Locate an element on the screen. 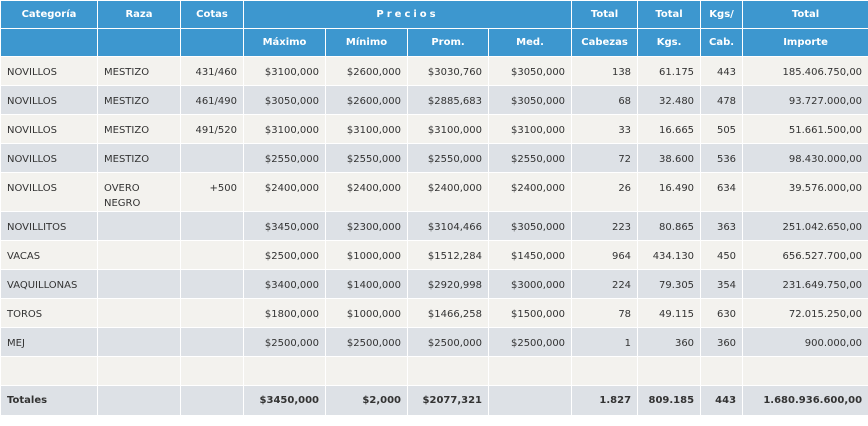 The image size is (868, 426). table-cell: 900.000,00 is located at coordinates (805, 342).